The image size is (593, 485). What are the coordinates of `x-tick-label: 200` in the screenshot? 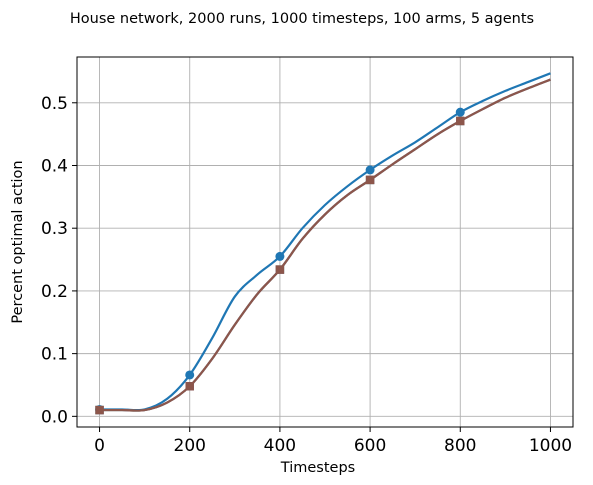 It's located at (190, 446).